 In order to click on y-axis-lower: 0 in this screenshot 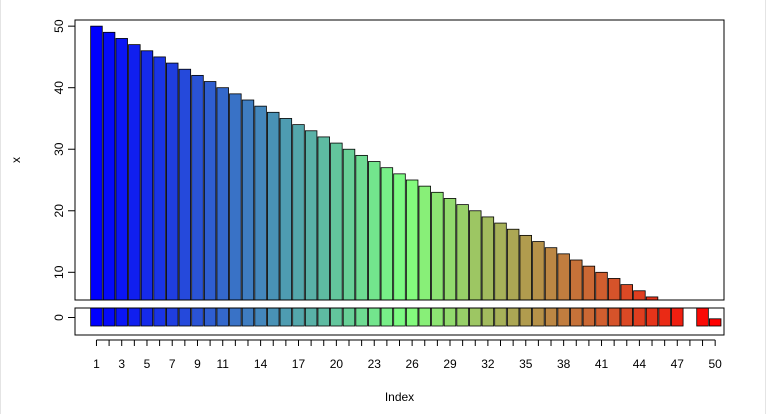, I will do `click(63, 317)`.